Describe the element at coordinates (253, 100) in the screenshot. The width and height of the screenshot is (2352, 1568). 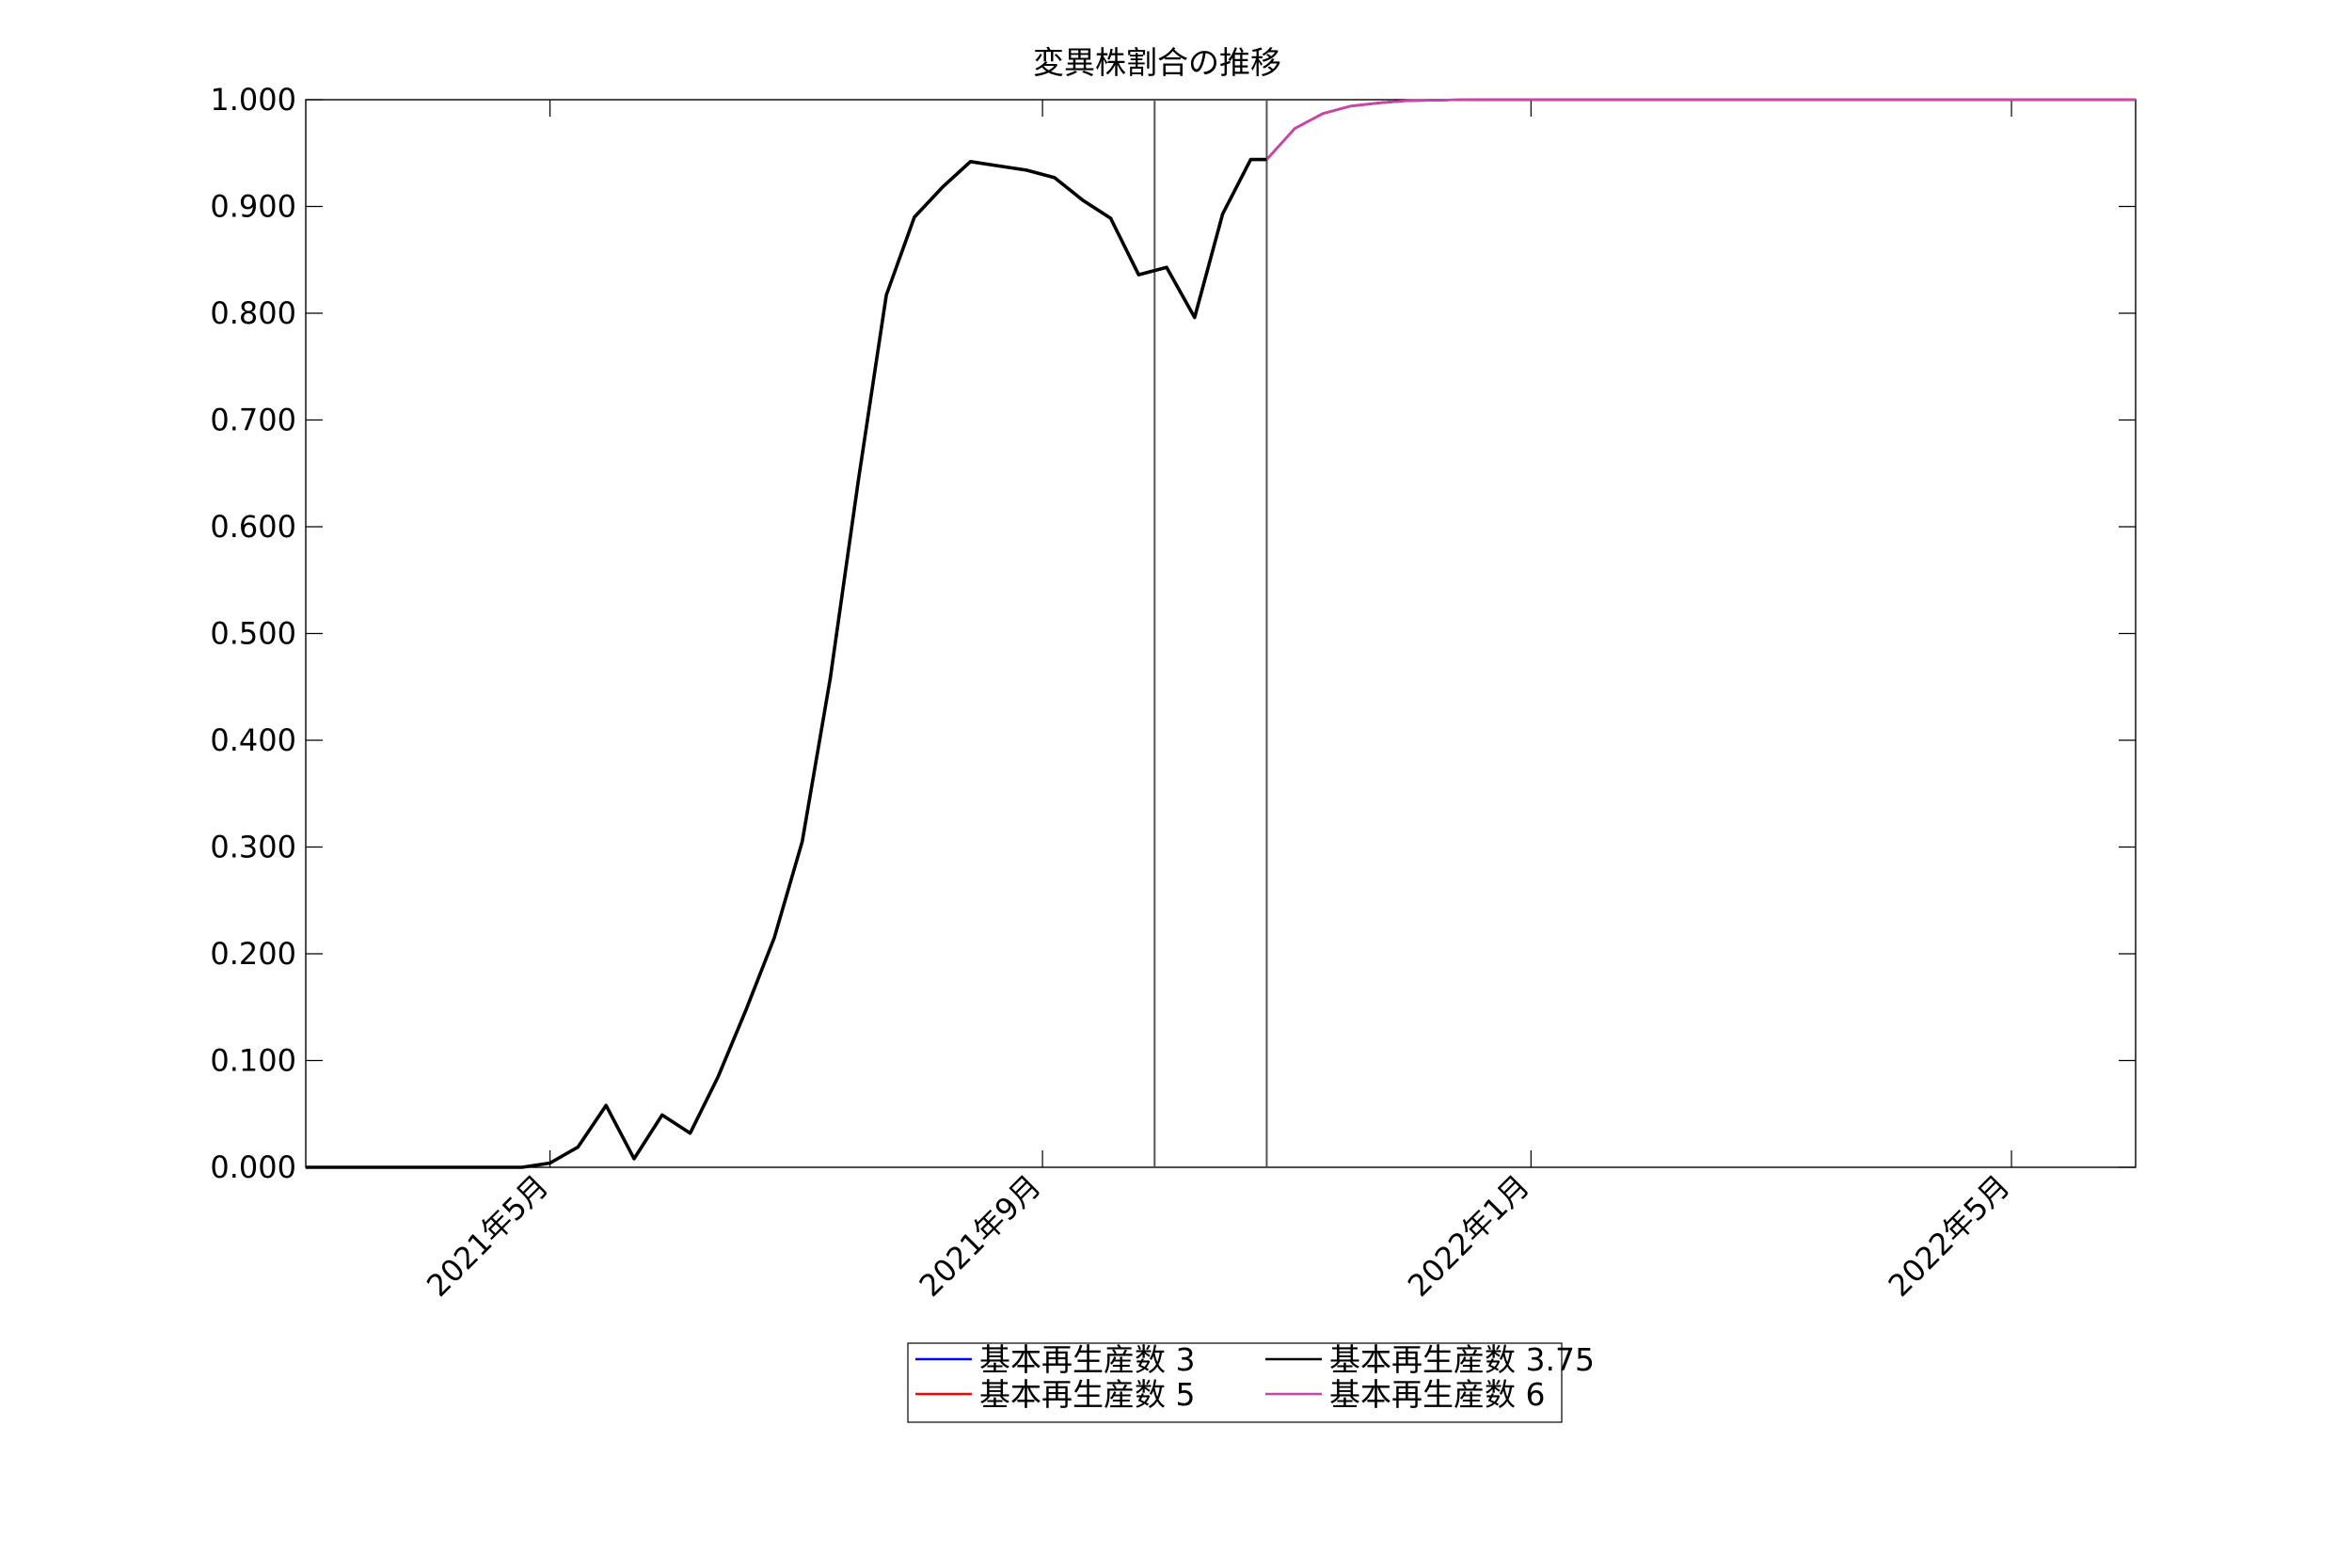
I see `y-tick-label: 1.000` at that location.